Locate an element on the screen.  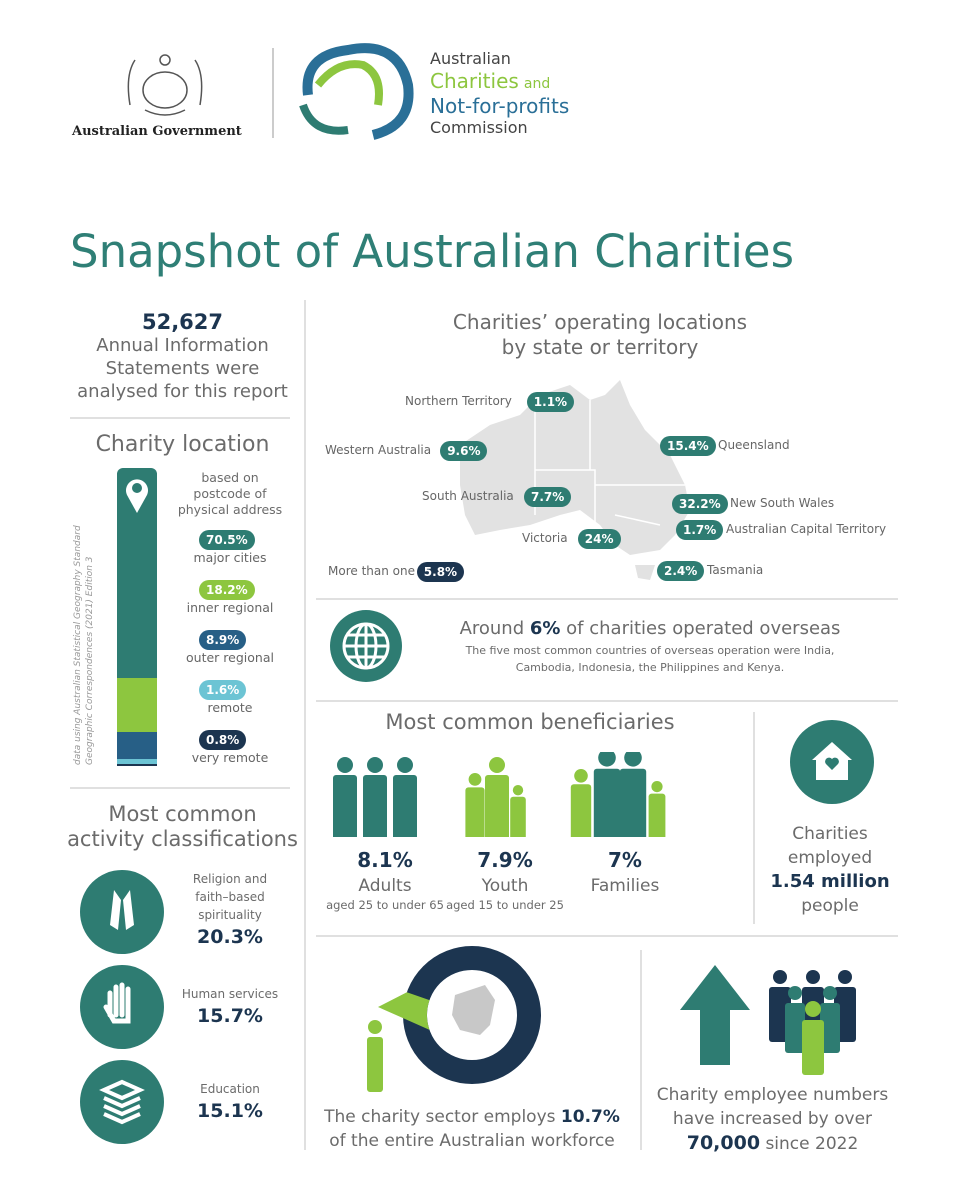
house-heart-icon-circle is located at coordinates (832, 762).